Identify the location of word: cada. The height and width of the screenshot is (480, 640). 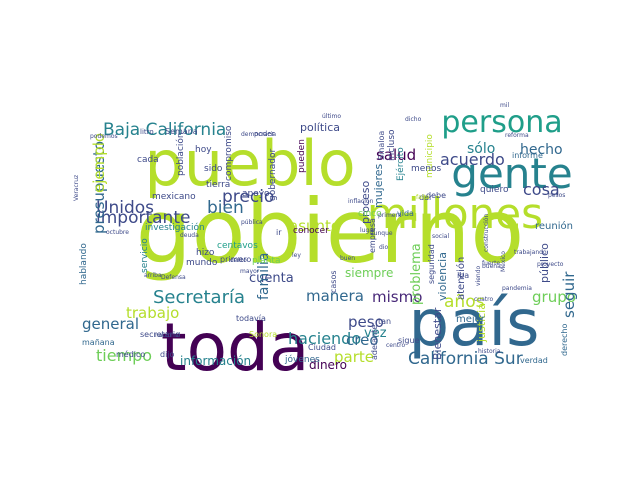
(148, 160).